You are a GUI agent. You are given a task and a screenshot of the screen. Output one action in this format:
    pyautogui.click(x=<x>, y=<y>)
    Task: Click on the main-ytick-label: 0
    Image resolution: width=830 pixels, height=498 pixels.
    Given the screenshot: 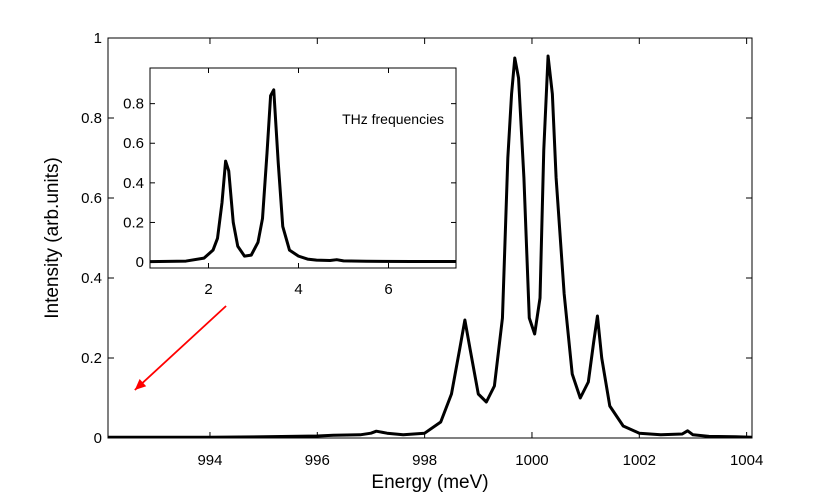 What is the action you would take?
    pyautogui.click(x=98, y=438)
    